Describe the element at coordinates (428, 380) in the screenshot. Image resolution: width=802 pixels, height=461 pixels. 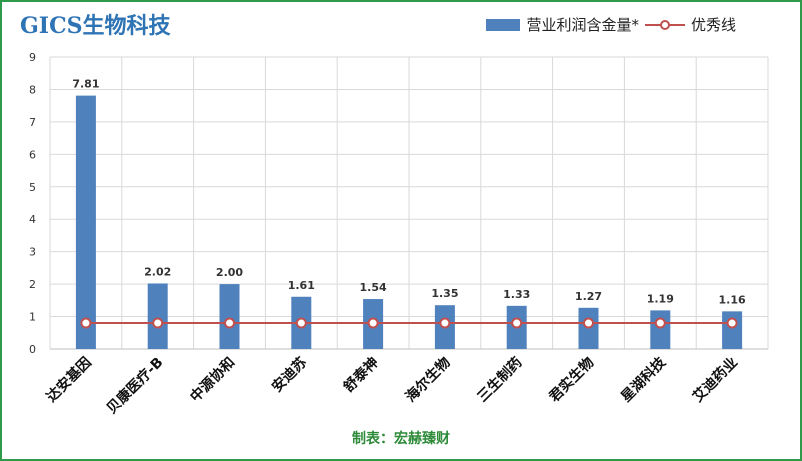
I see `x-tick-label: 海尔生物` at that location.